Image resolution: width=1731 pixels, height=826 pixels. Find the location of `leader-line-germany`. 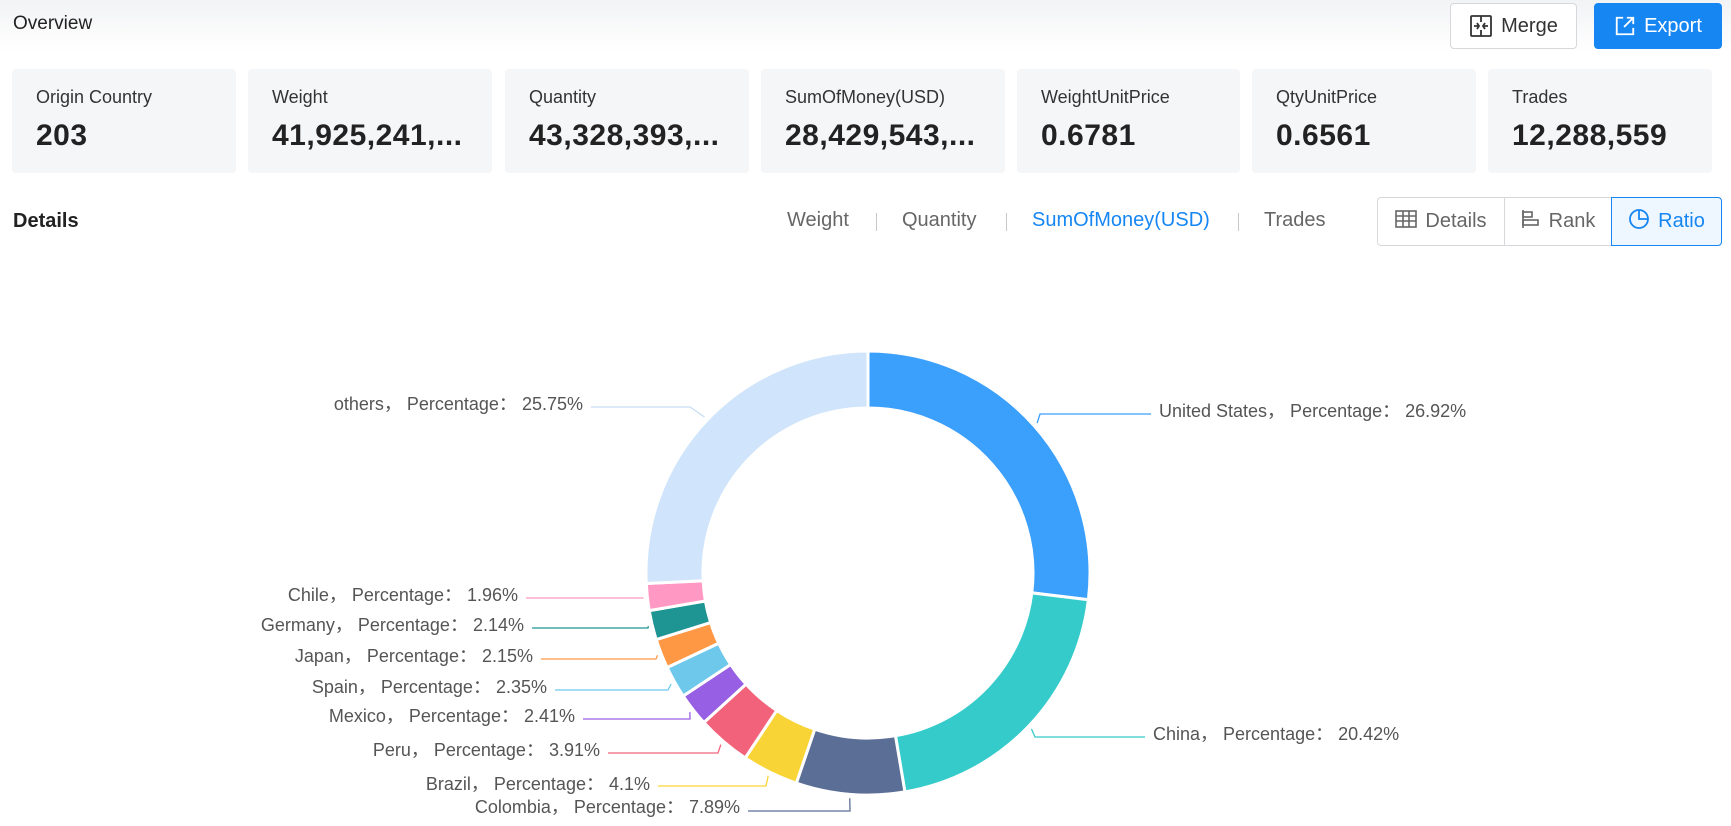

leader-line-germany is located at coordinates (590, 627).